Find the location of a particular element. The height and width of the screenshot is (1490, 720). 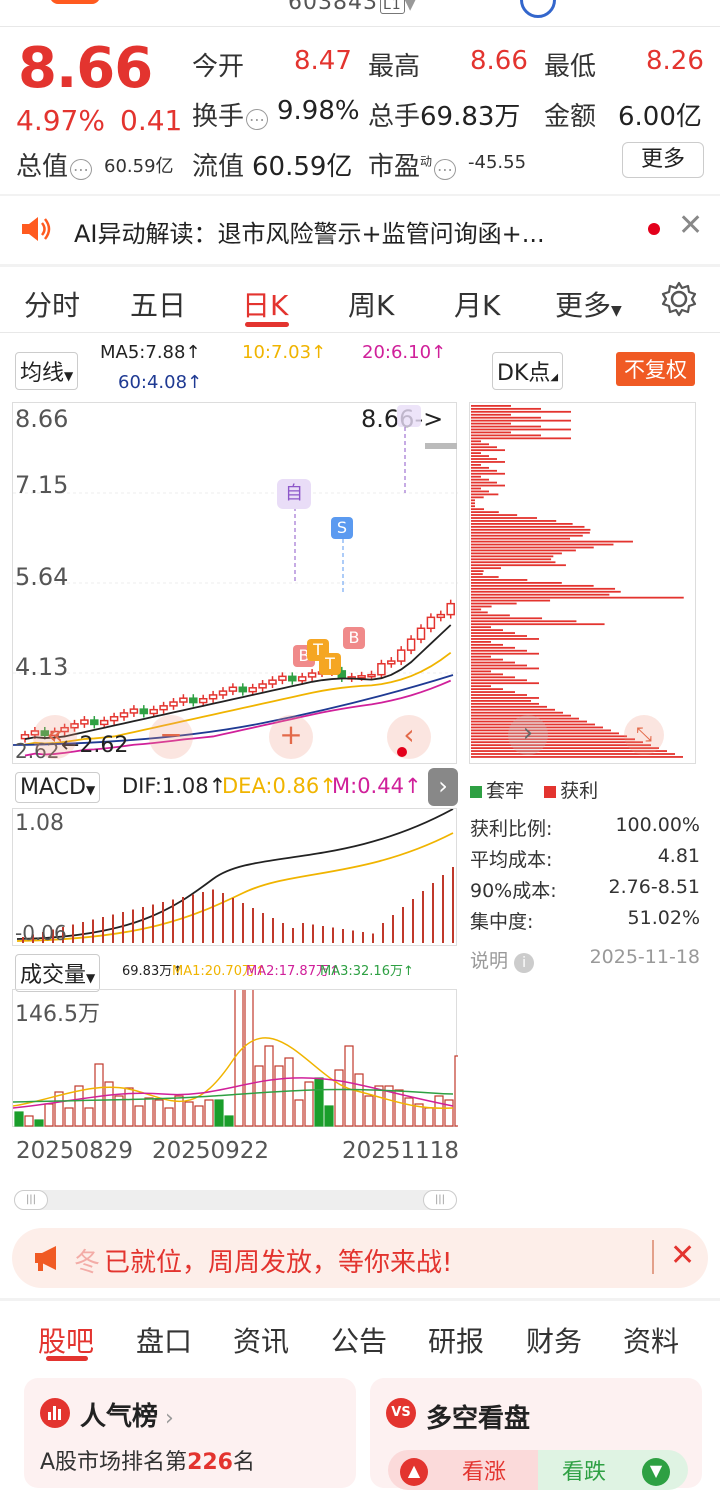

tab-wuri: 五日 is located at coordinates (158, 305).